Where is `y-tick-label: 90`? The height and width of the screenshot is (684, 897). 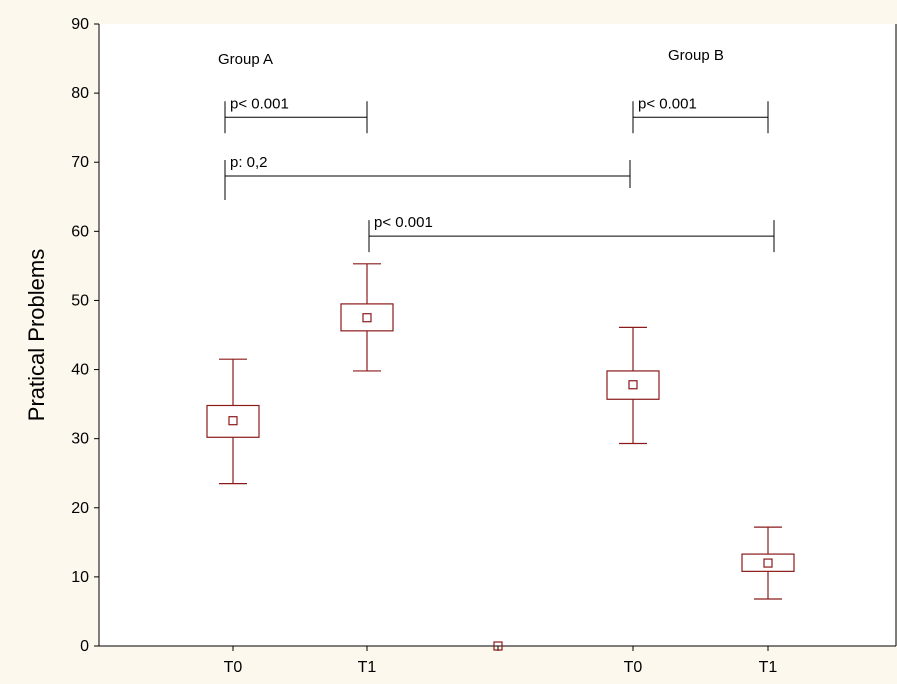
y-tick-label: 90 is located at coordinates (80, 24).